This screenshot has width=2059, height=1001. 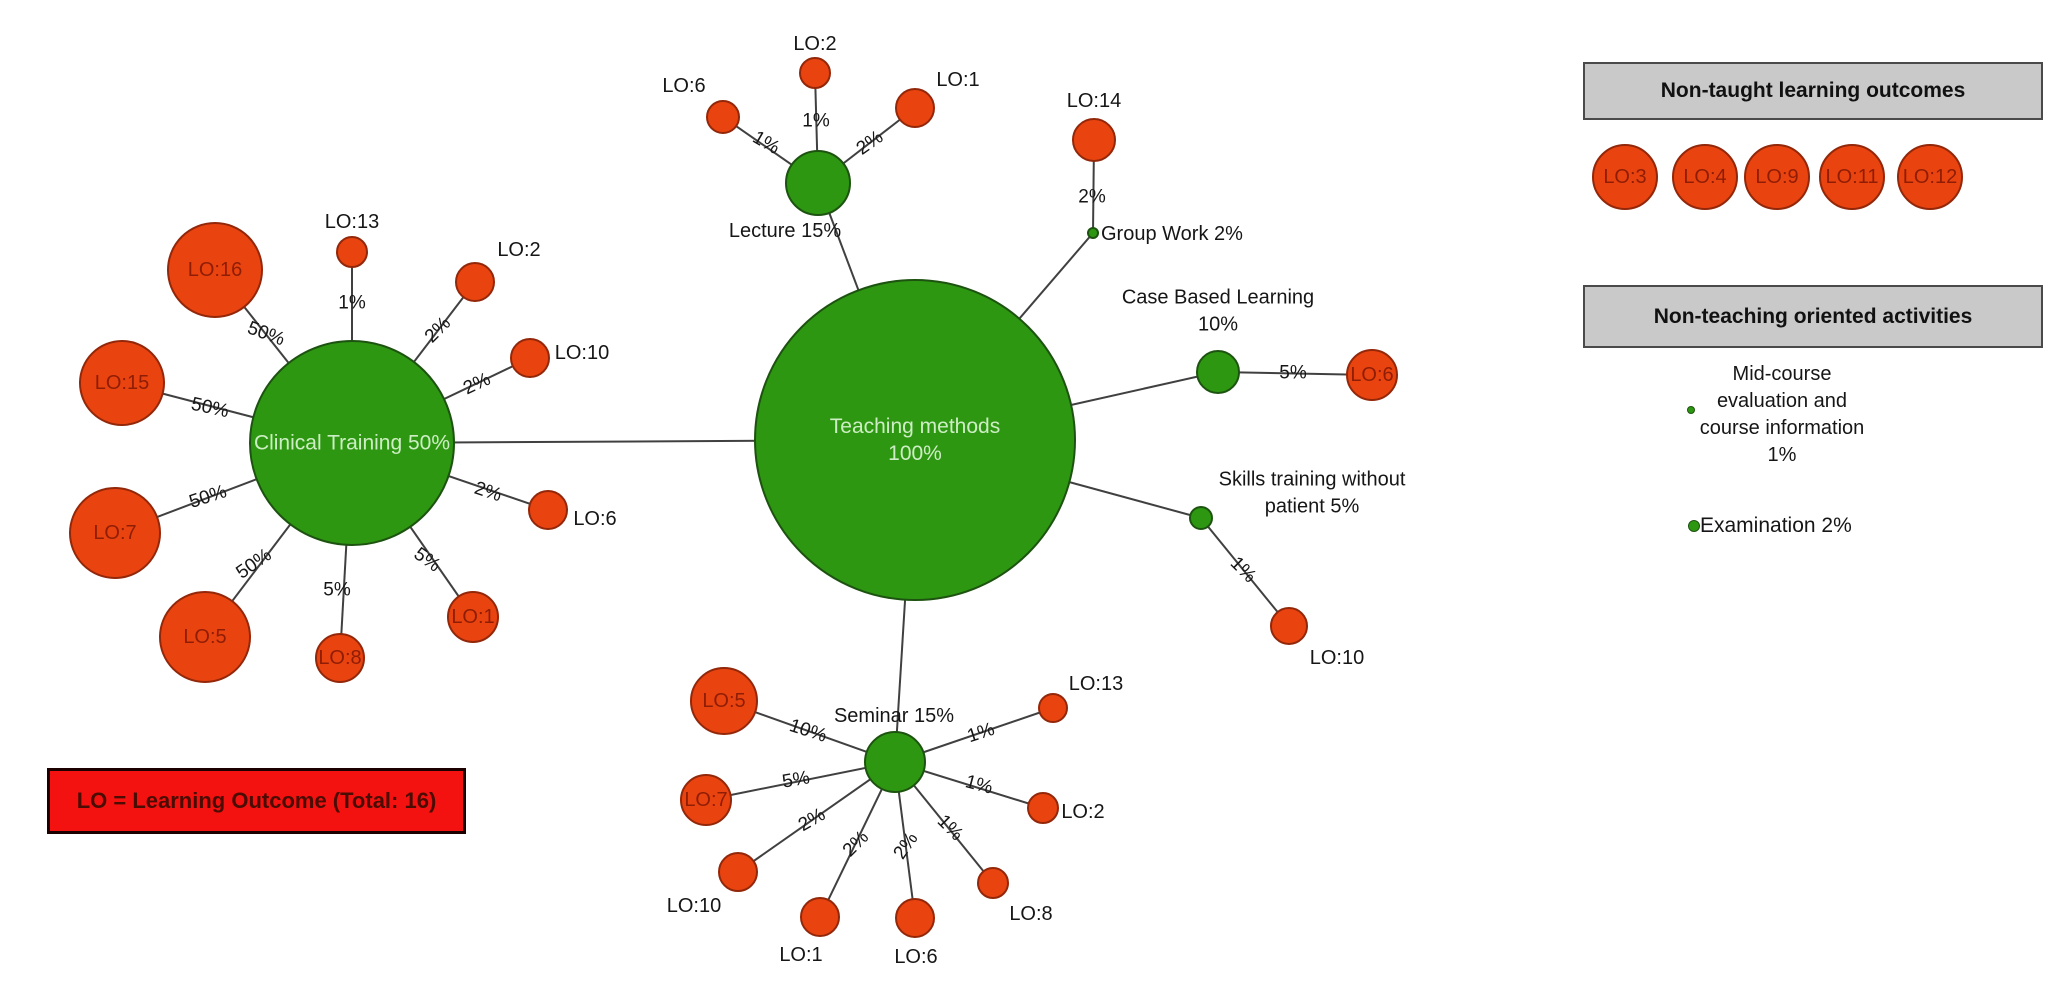 I want to click on node-c2-circle, so click(x=475, y=282).